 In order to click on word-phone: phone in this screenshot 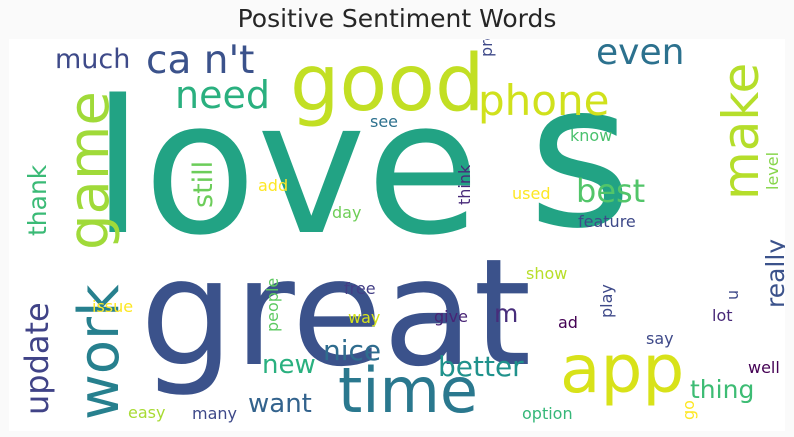, I will do `click(543, 100)`.